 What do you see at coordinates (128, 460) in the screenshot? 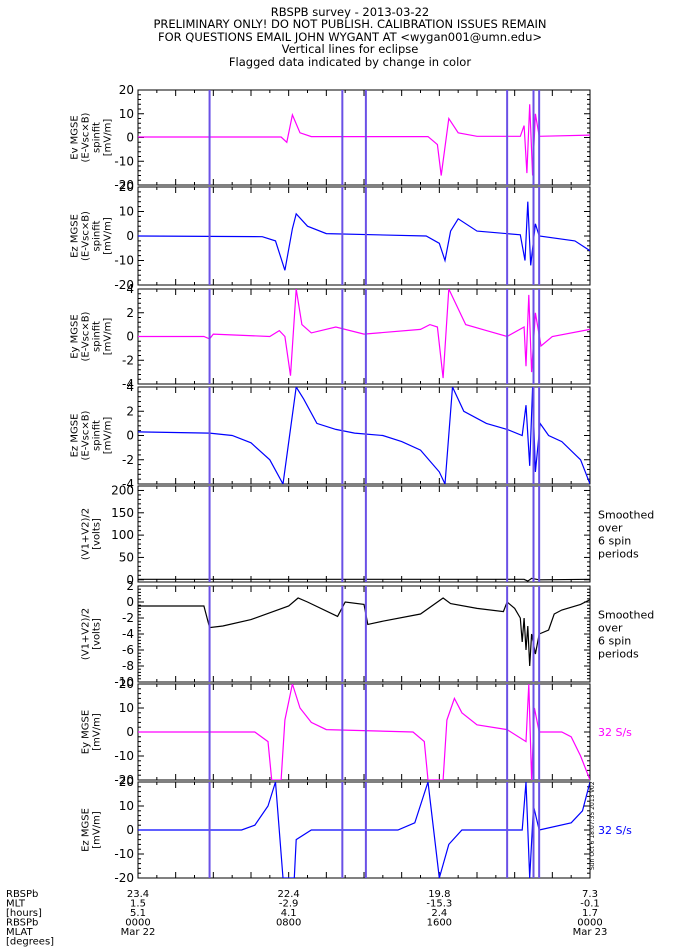
I see `y-tick-label: -2` at bounding box center [128, 460].